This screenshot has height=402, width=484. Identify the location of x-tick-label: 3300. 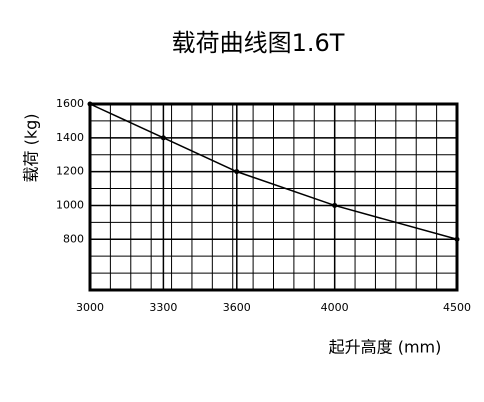
(163, 307).